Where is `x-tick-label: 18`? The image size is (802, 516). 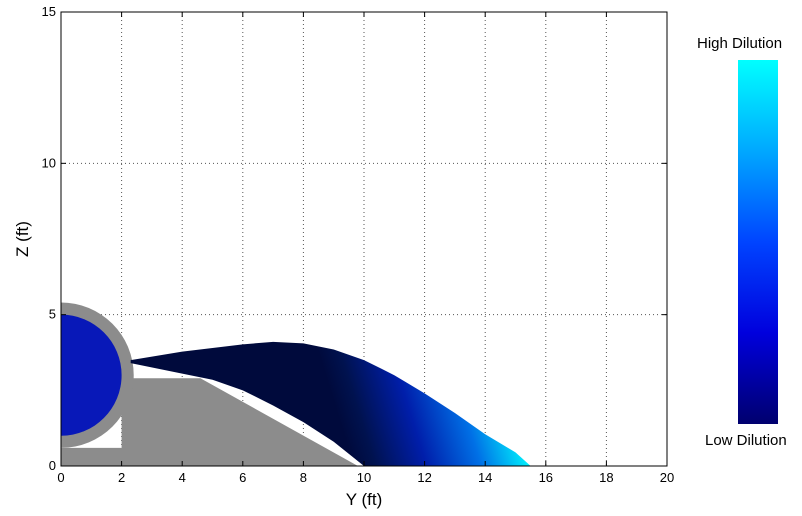
x-tick-label: 18 is located at coordinates (606, 477).